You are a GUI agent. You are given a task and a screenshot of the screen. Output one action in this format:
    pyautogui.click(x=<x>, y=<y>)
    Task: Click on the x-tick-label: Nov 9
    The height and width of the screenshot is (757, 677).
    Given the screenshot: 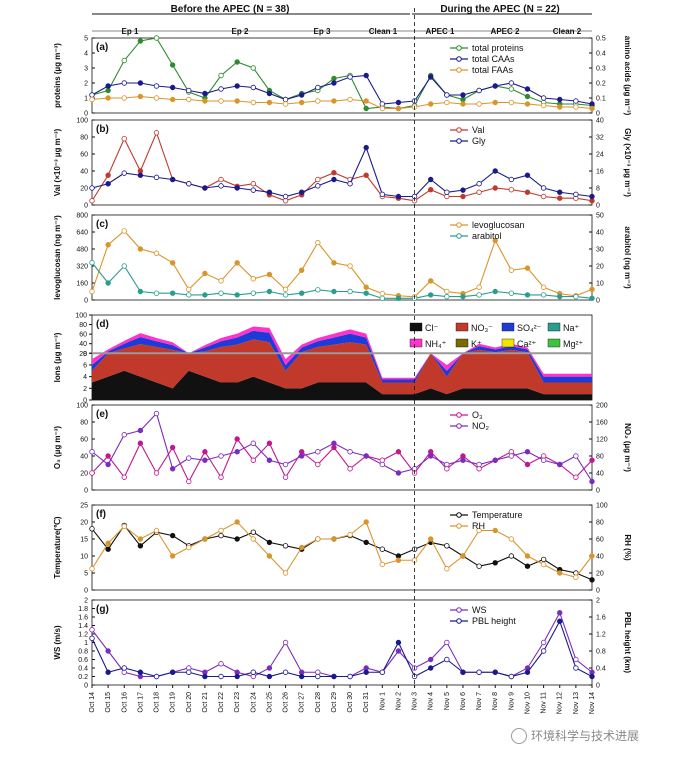 What is the action you would take?
    pyautogui.click(x=511, y=701)
    